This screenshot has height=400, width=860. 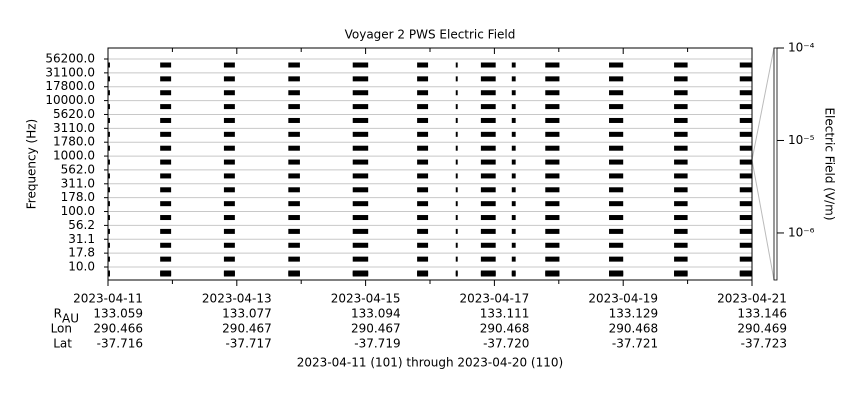 What do you see at coordinates (495, 299) in the screenshot?
I see `x-tick-label: 2023-04-17` at bounding box center [495, 299].